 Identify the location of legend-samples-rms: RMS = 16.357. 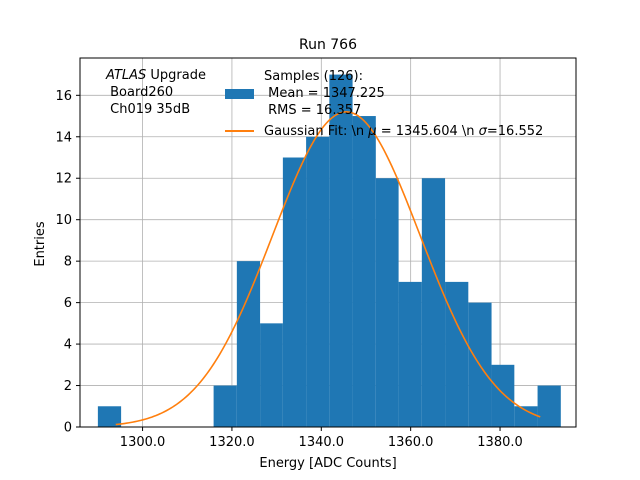
(312, 110).